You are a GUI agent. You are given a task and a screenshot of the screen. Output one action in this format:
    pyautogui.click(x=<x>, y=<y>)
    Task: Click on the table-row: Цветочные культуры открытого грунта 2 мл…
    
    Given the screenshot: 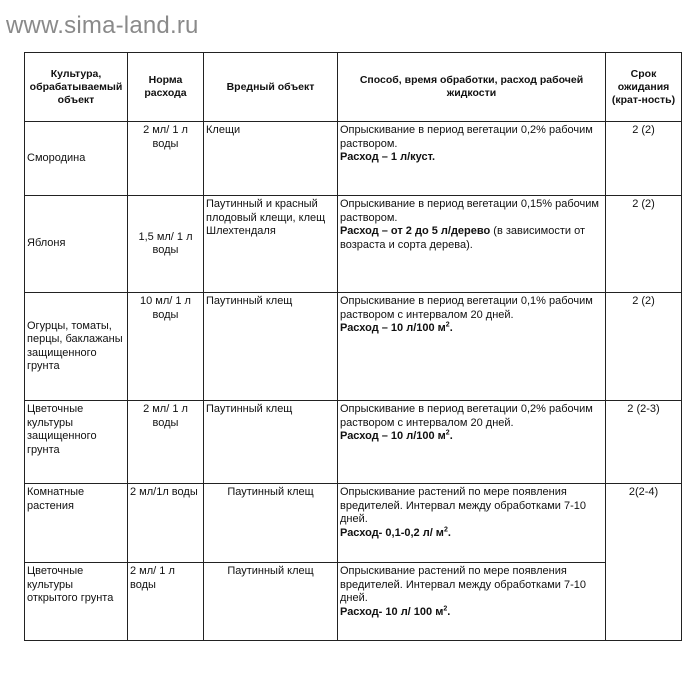 What is the action you would take?
    pyautogui.click(x=353, y=601)
    